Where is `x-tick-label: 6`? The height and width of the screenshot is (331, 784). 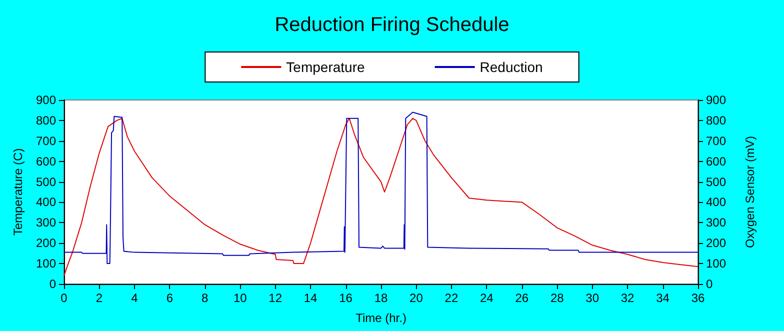 x-tick-label: 6 is located at coordinates (170, 298).